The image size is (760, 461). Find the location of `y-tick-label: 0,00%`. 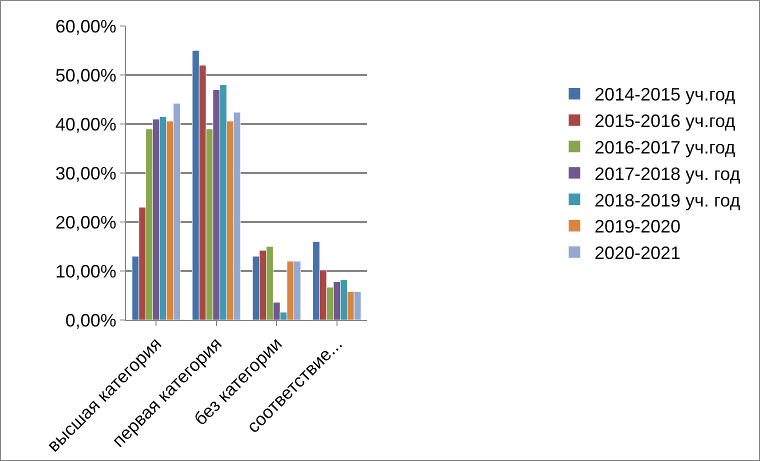

y-tick-label: 0,00% is located at coordinates (90, 320).